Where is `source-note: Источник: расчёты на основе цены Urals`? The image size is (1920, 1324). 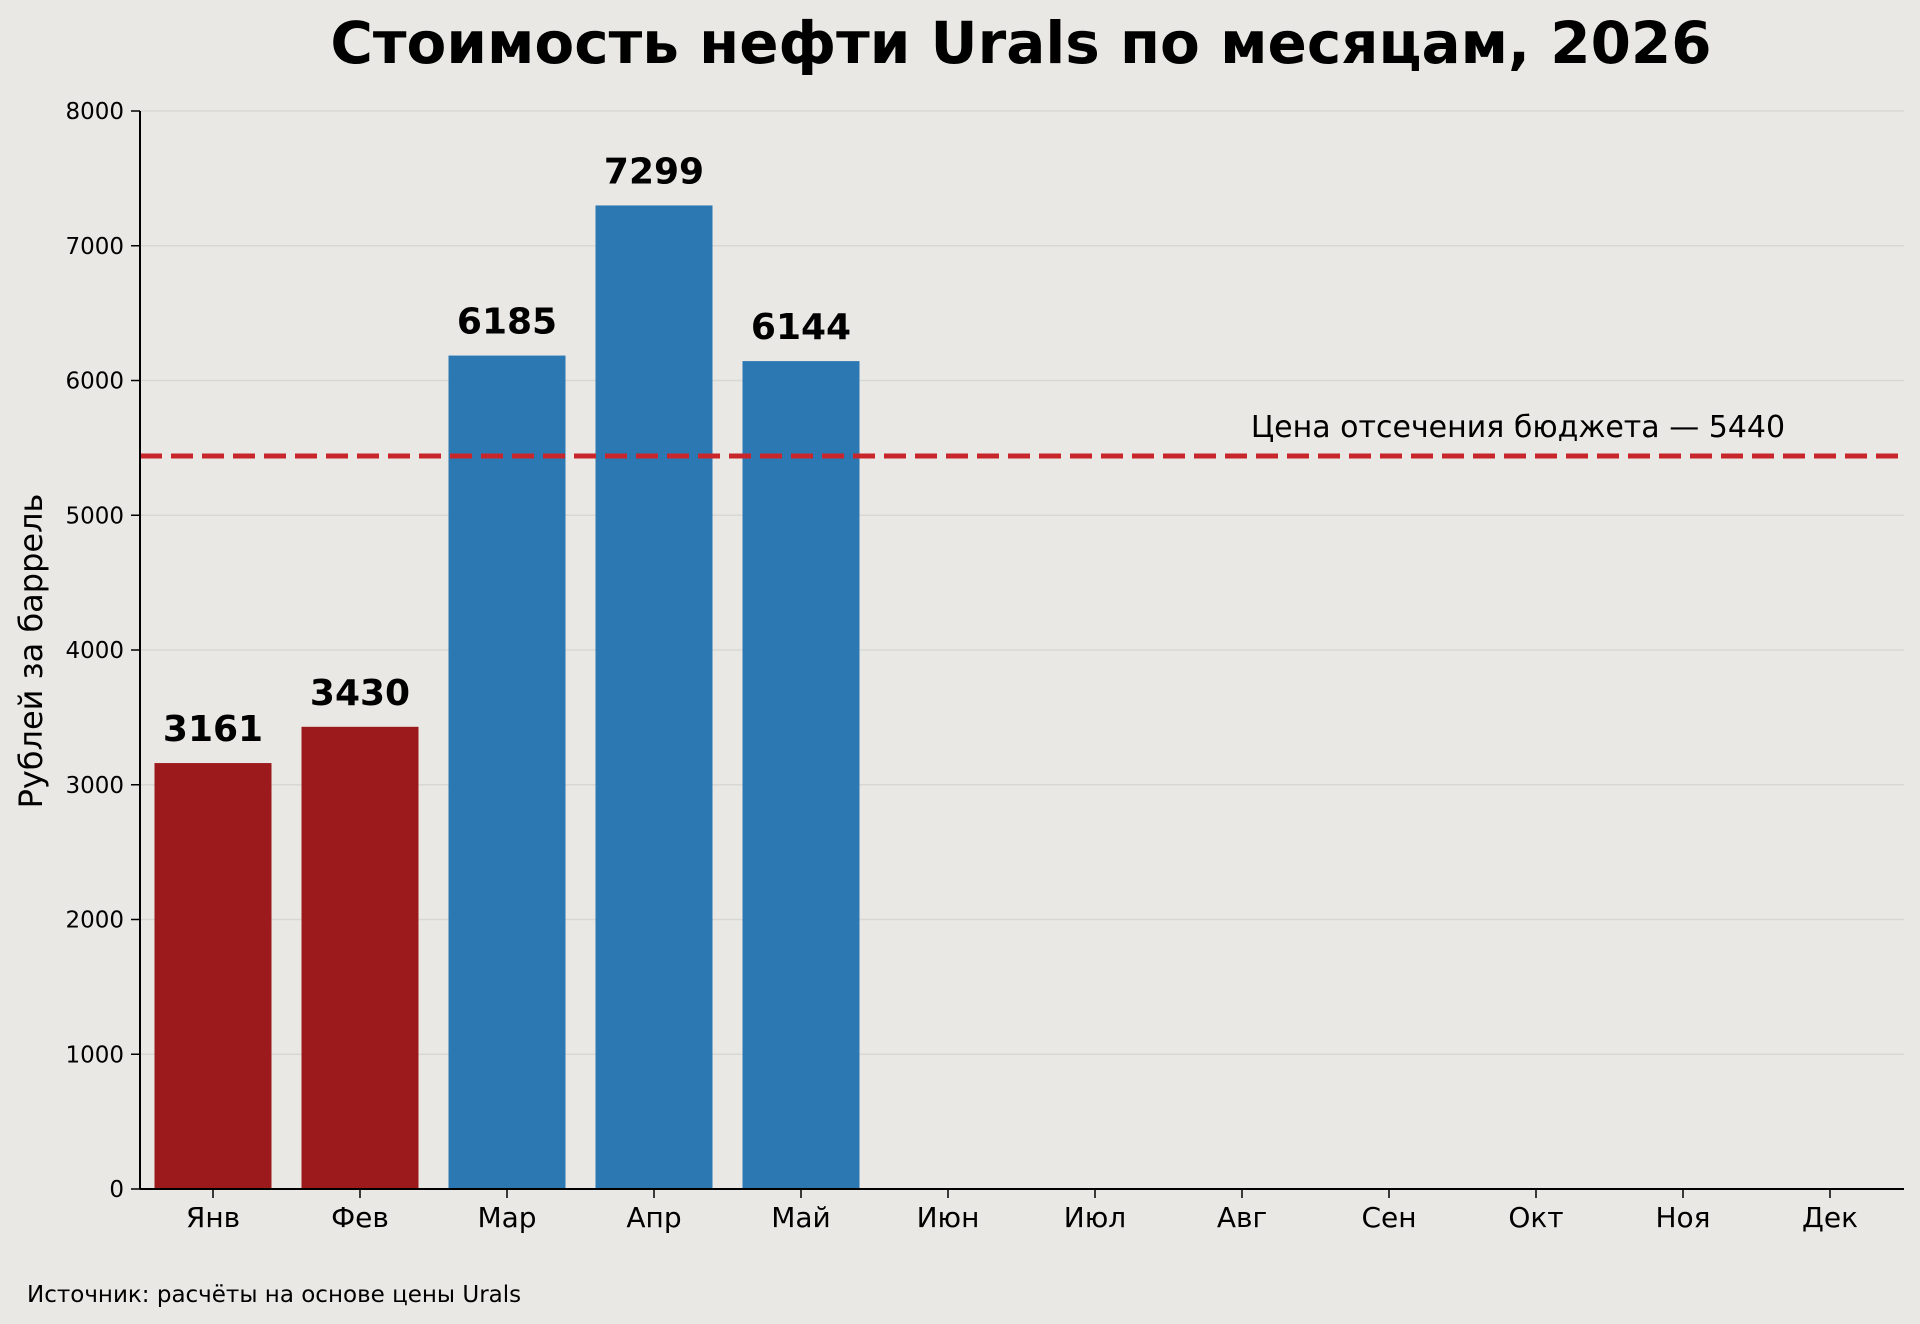 source-note: Источник: расчёты на основе цены Urals is located at coordinates (274, 1295).